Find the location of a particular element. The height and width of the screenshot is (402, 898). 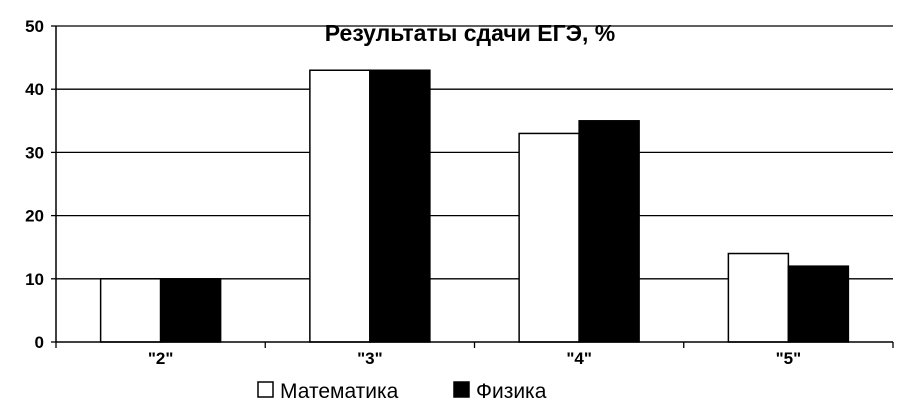

y-tick-label: 0 is located at coordinates (39, 342).